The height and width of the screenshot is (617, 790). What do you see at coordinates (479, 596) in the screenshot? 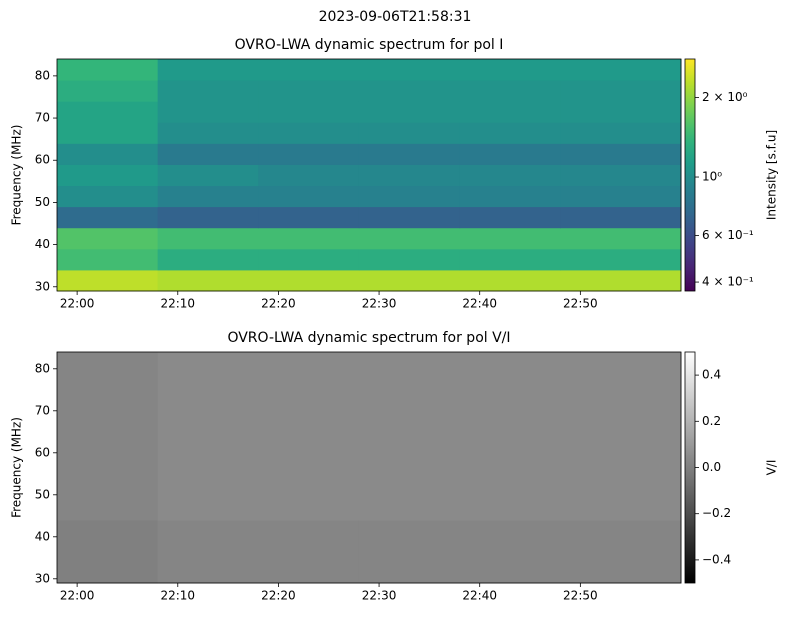
I see `x-tick-label: 22:40` at bounding box center [479, 596].